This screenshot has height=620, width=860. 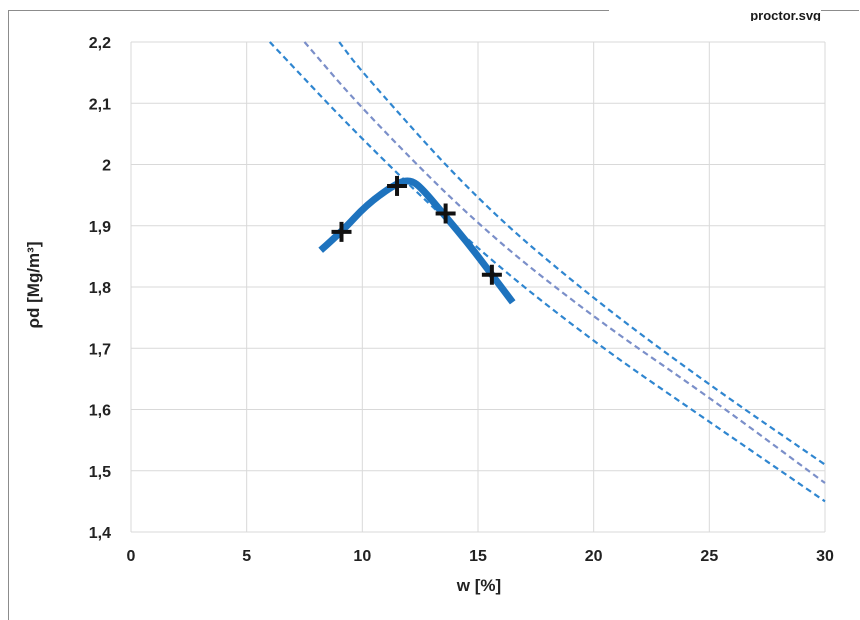 What do you see at coordinates (715, 13) in the screenshot?
I see `figure-caption: proctor.svg` at bounding box center [715, 13].